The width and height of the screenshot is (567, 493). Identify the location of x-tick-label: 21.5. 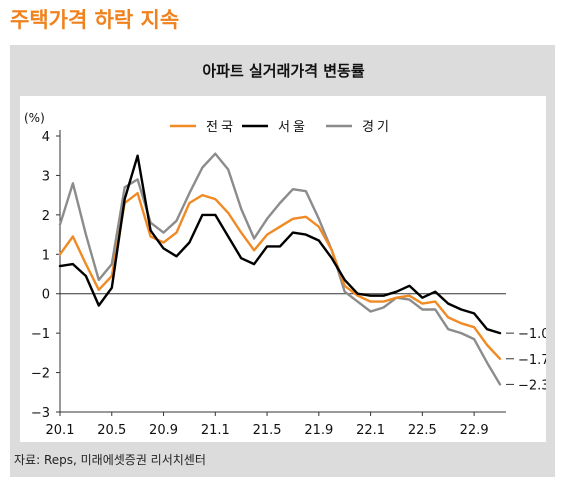
(267, 430).